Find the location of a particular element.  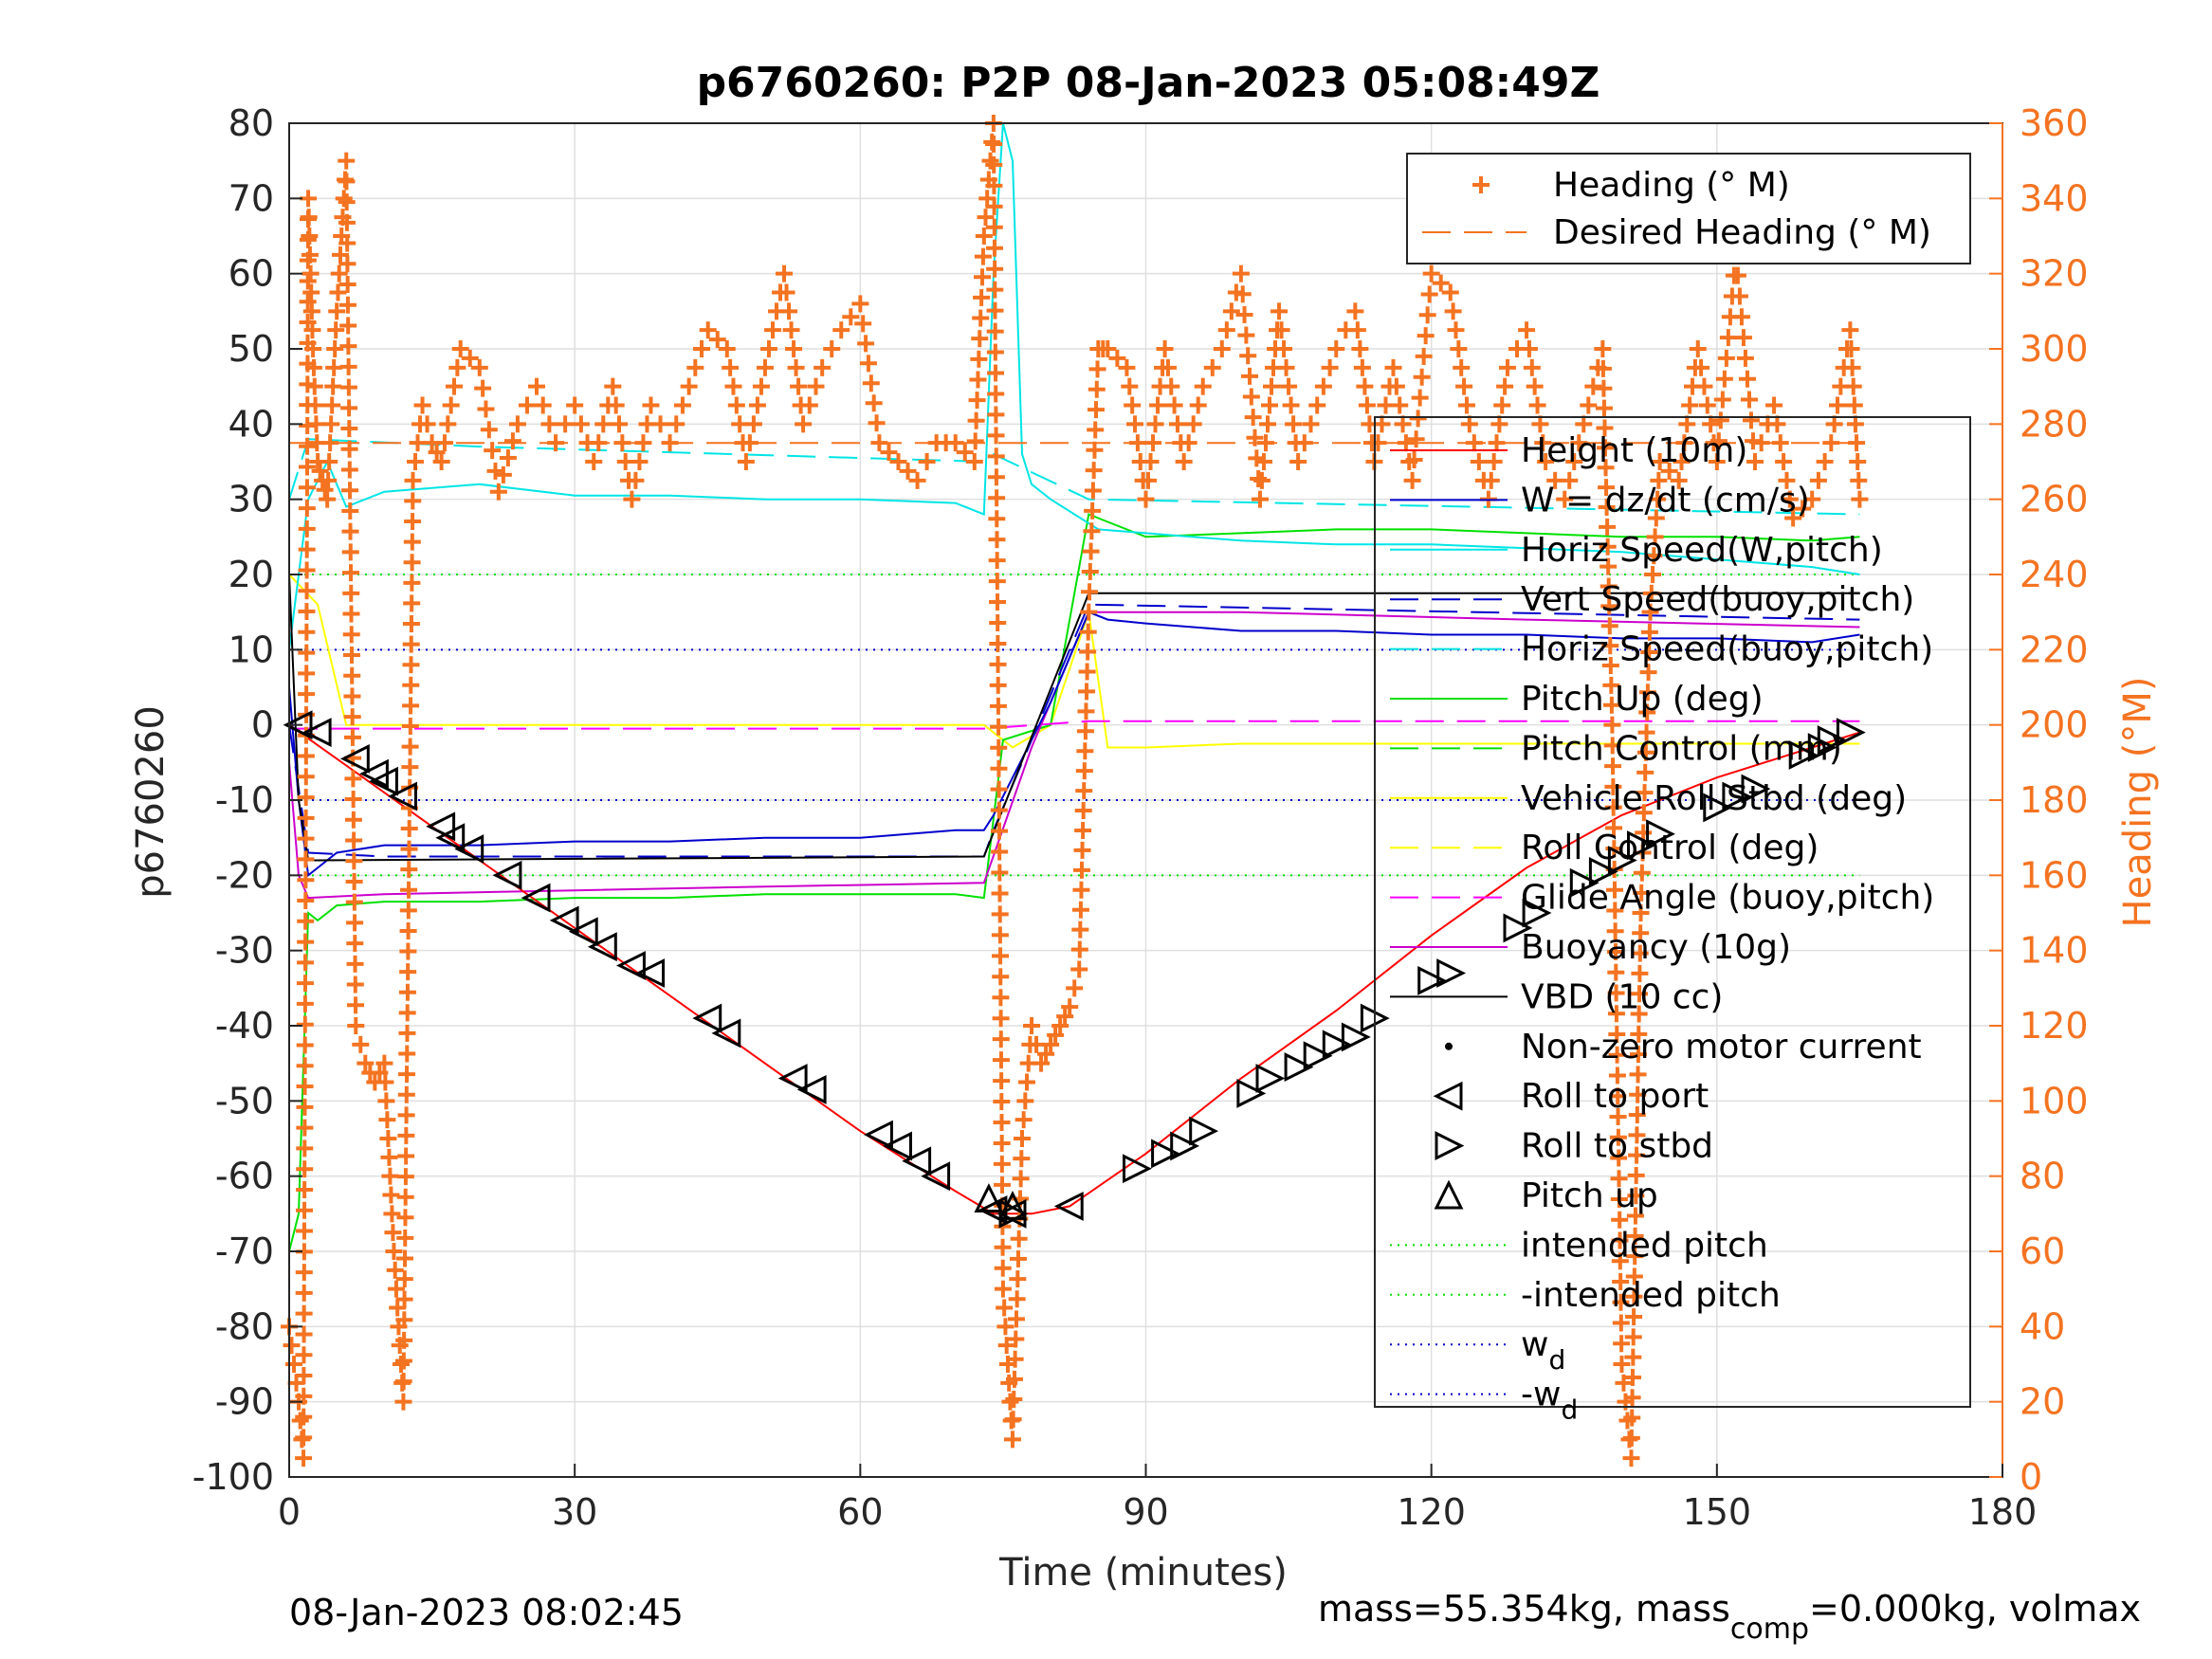

y-tick-label: -60 is located at coordinates (244, 1176).